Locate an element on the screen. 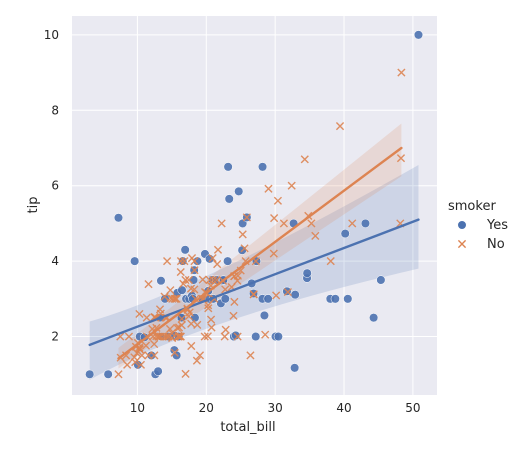  y-tick-label: 8 is located at coordinates (55, 110).